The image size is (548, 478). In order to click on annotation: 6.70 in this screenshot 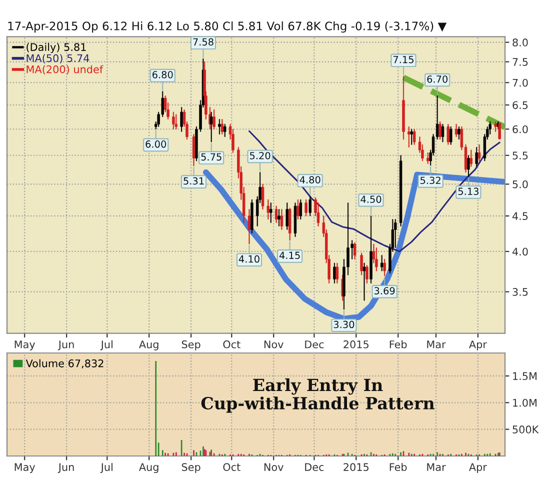, I will do `click(437, 79)`.